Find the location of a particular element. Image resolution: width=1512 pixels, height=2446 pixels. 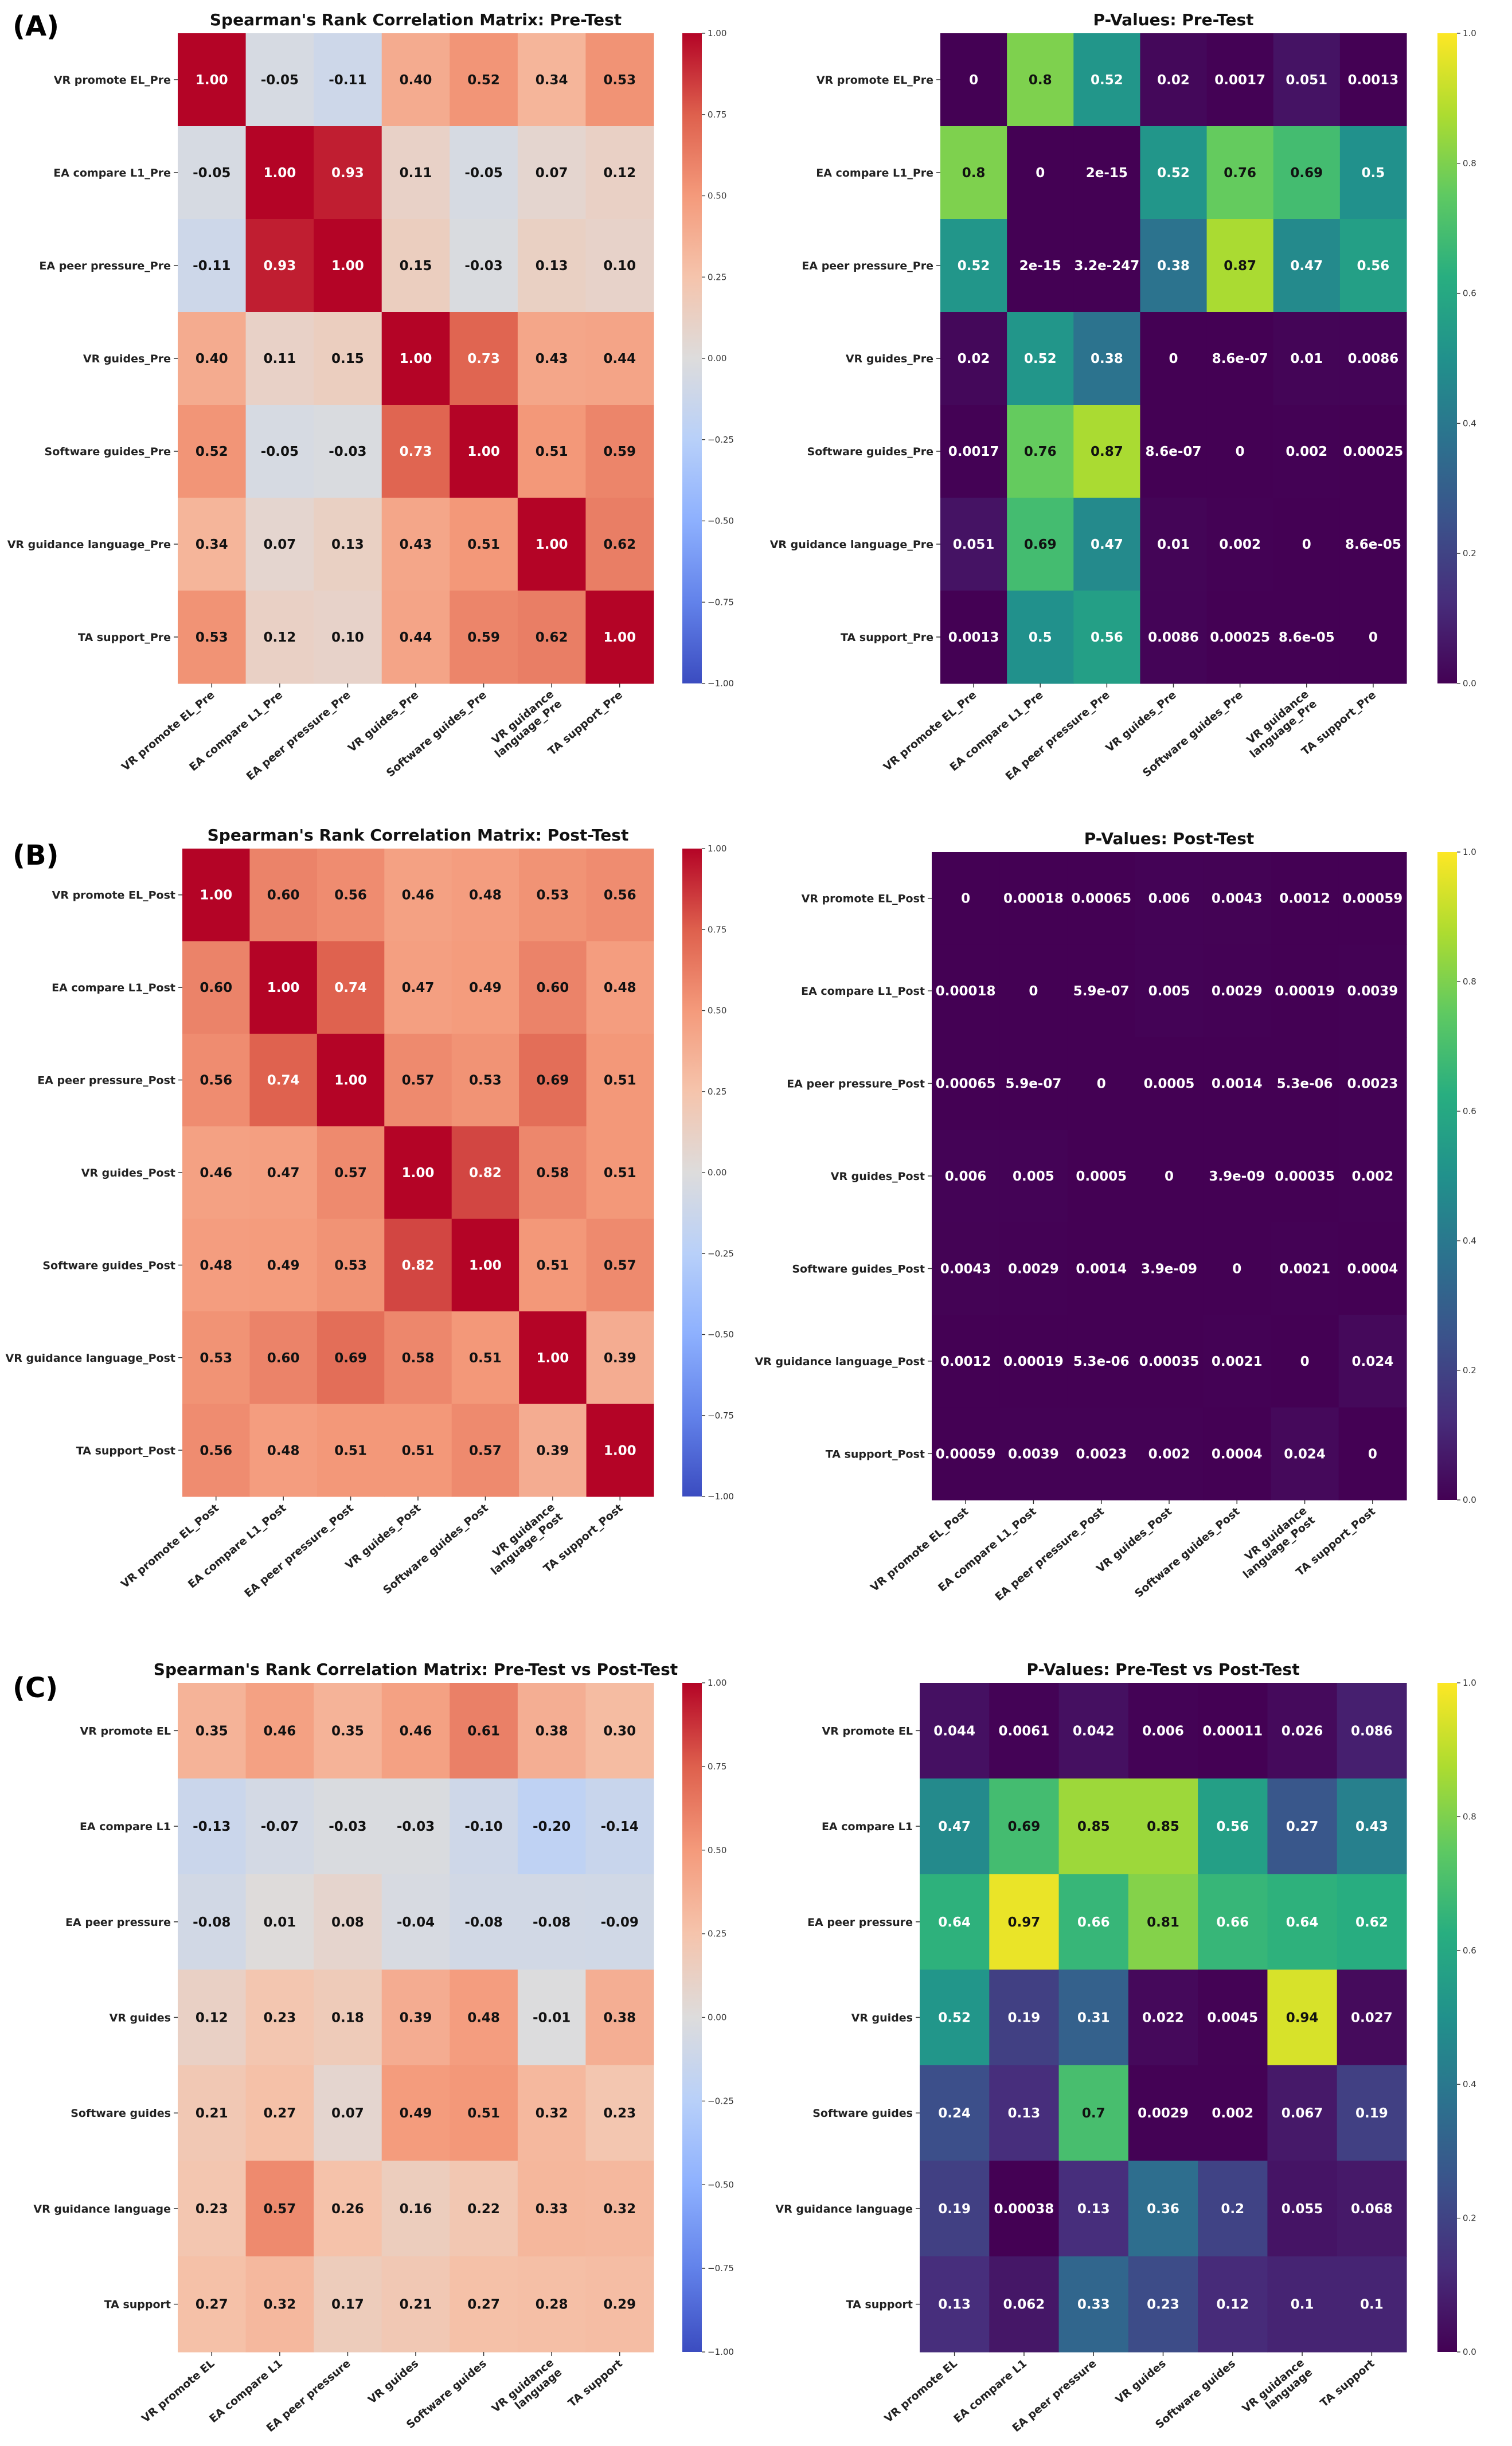

cell-value-label: 0.07 is located at coordinates (279, 544).